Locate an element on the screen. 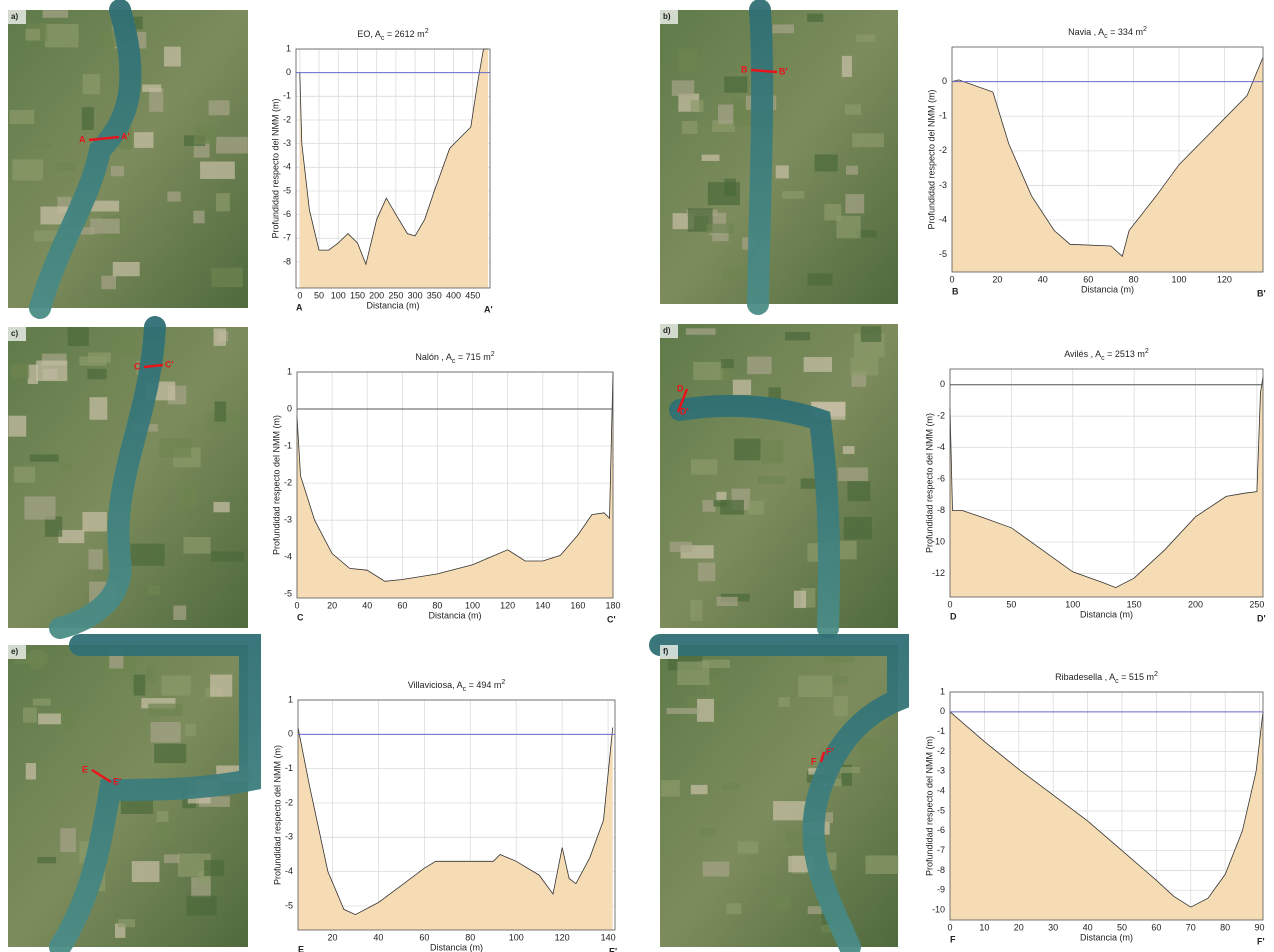 Image resolution: width=1274 pixels, height=952 pixels. area-outline is located at coordinates (1106, 482).